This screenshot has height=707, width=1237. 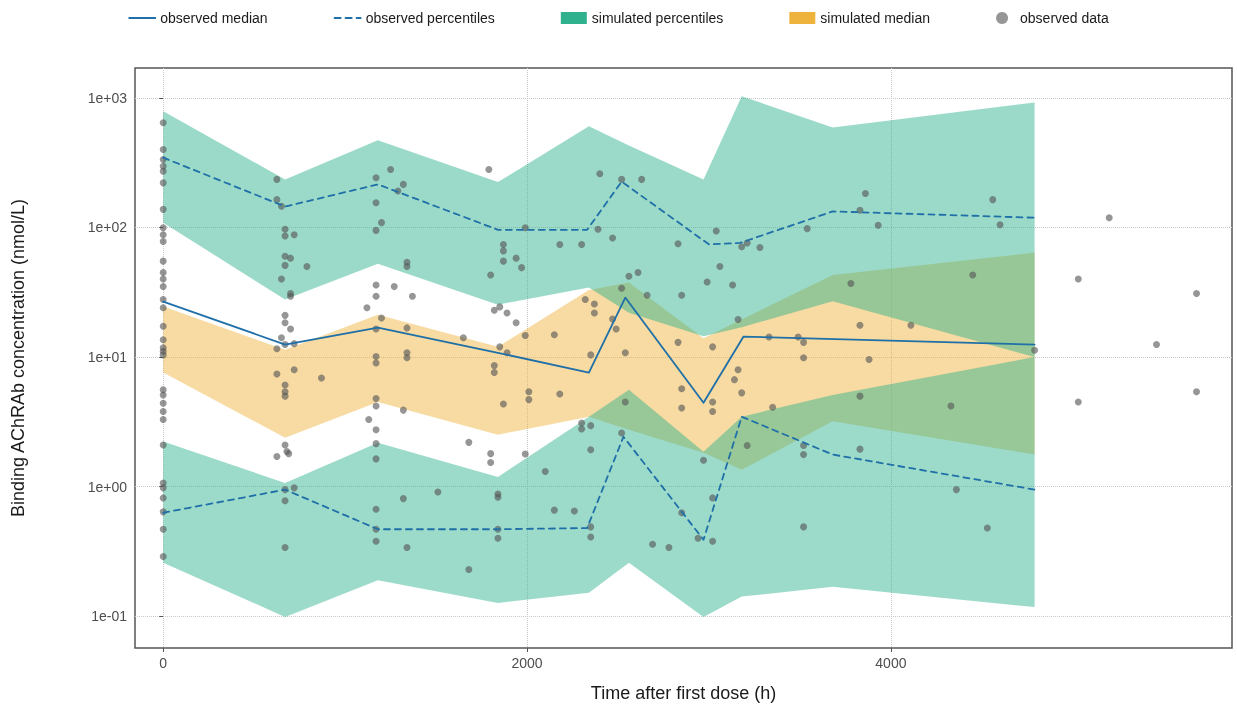 I want to click on y-tick-label: 1e+00, so click(x=107, y=486).